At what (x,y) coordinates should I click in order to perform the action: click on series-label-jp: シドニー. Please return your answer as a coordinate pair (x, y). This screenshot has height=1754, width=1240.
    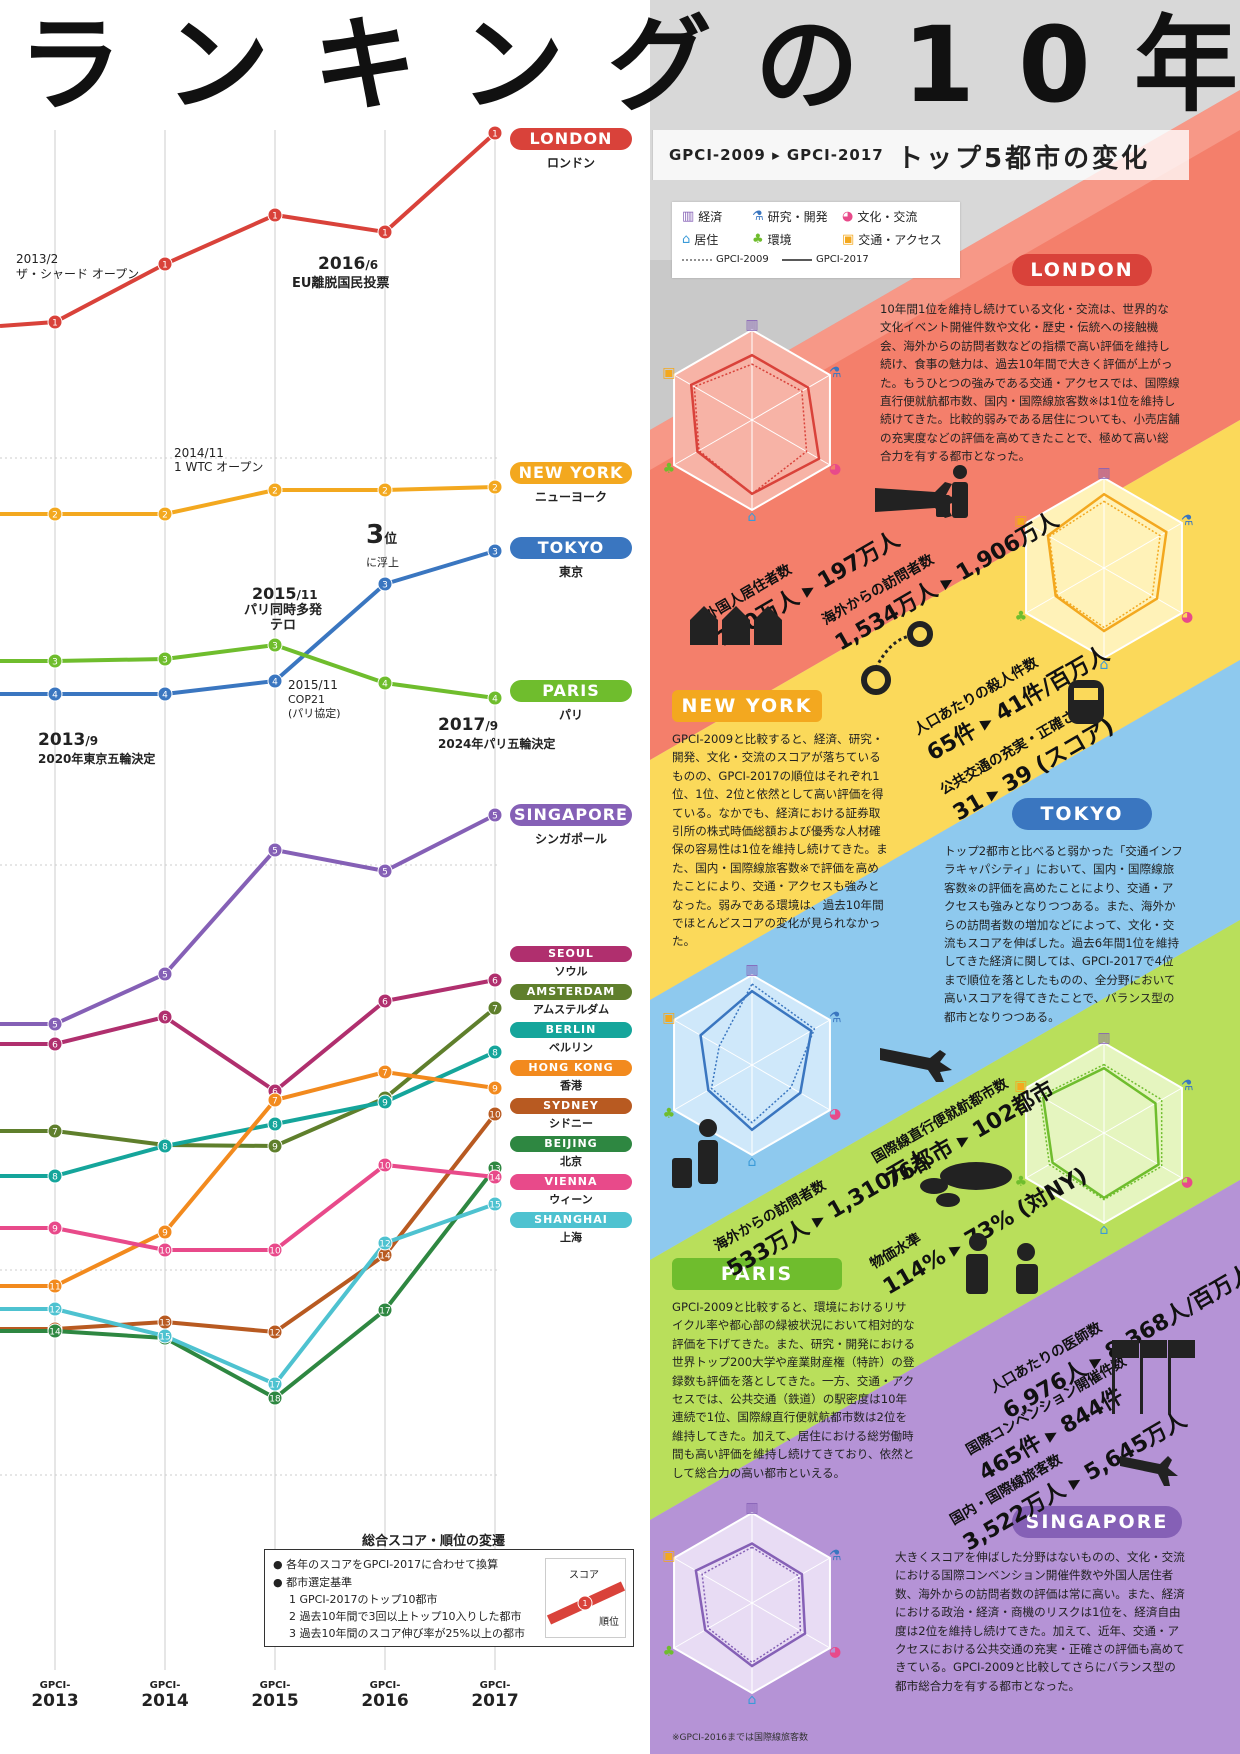
    Looking at the image, I should click on (571, 1123).